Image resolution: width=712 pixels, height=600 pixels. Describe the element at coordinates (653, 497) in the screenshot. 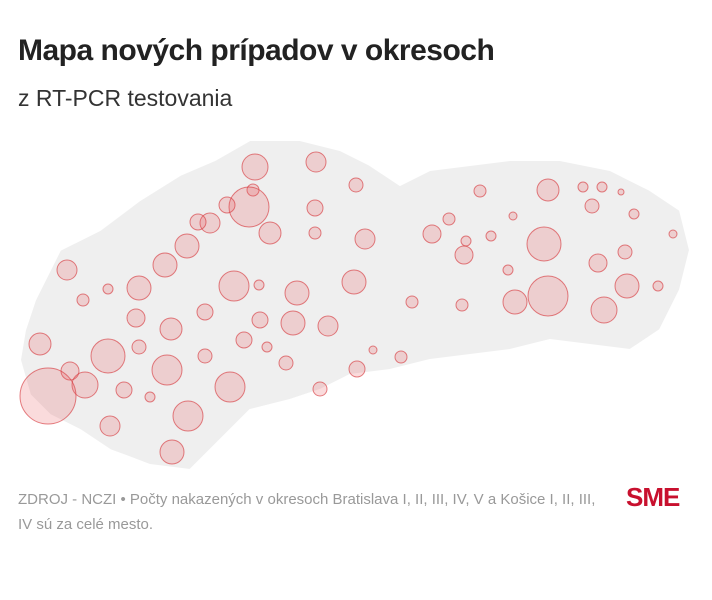

I see `logo: SME` at that location.